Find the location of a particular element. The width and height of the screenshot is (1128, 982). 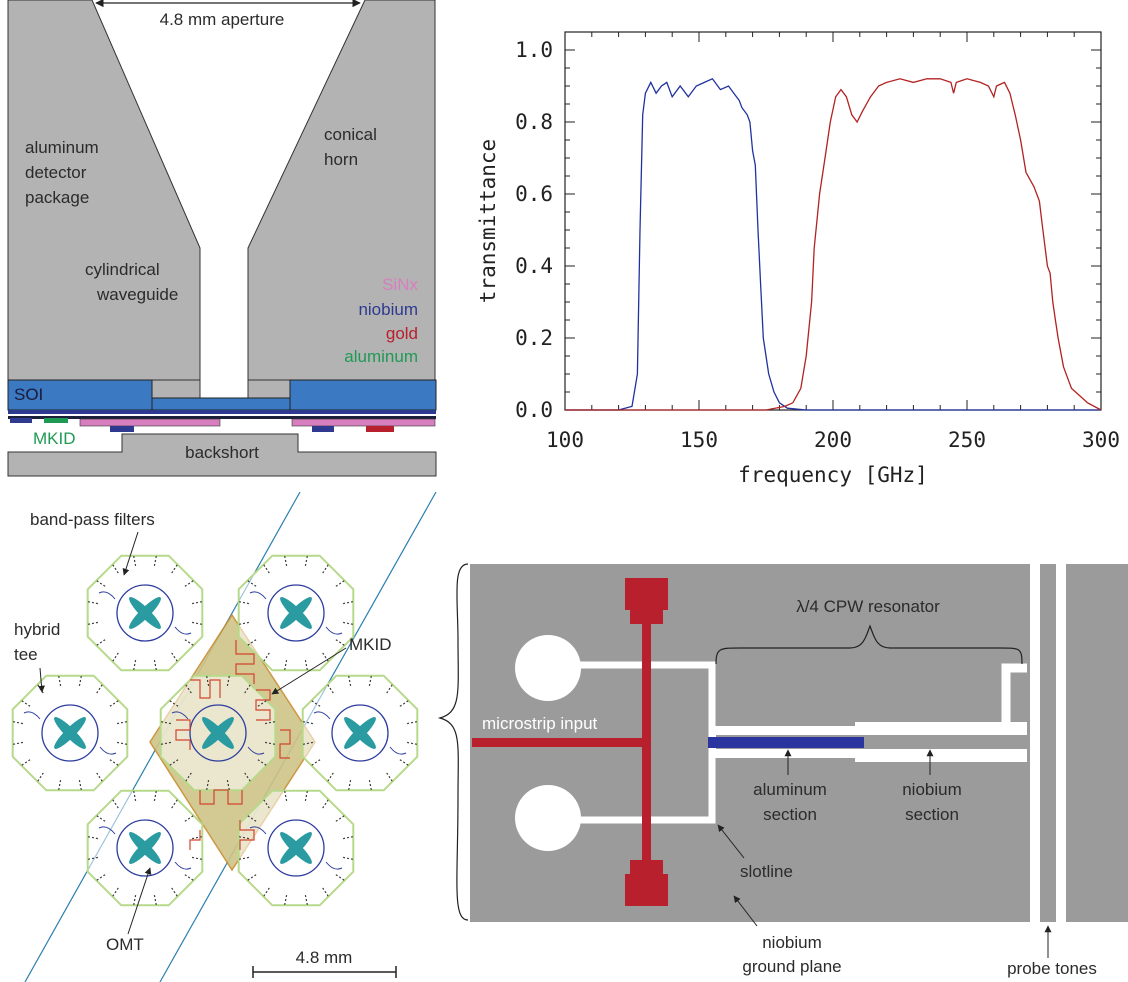

soi-label: SOI is located at coordinates (28, 394).